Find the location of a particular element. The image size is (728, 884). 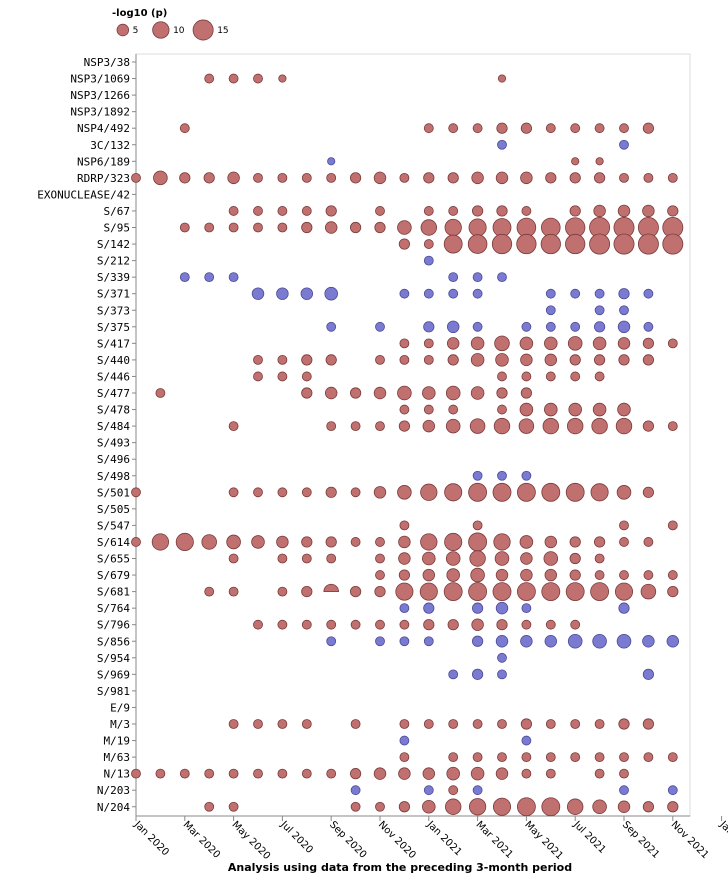

y-tick-label: S/417 is located at coordinates (113, 343).